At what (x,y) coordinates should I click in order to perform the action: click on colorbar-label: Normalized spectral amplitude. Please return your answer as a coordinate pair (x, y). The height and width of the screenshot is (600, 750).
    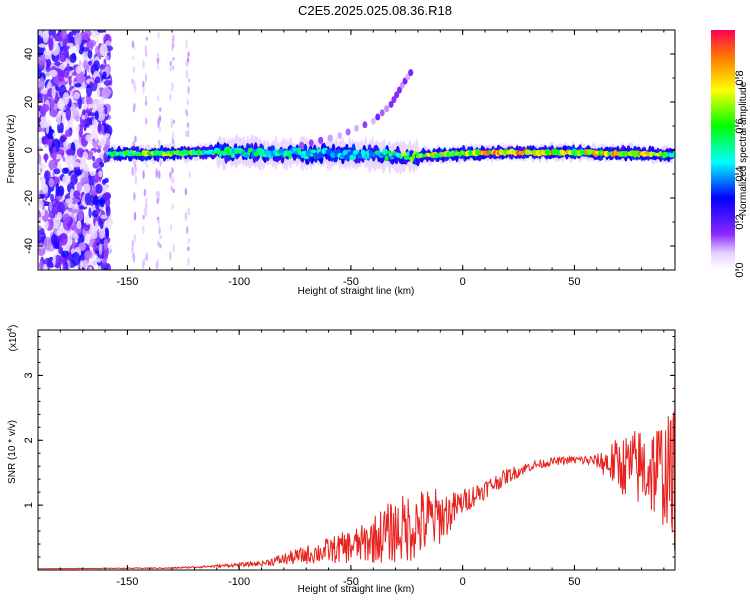
    Looking at the image, I should click on (743, 148).